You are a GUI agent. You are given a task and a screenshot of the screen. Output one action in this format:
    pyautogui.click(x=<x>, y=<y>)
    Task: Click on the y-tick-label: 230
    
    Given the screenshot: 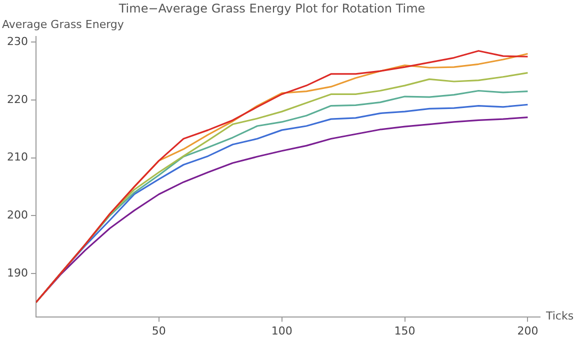 What is the action you would take?
    pyautogui.click(x=17, y=41)
    